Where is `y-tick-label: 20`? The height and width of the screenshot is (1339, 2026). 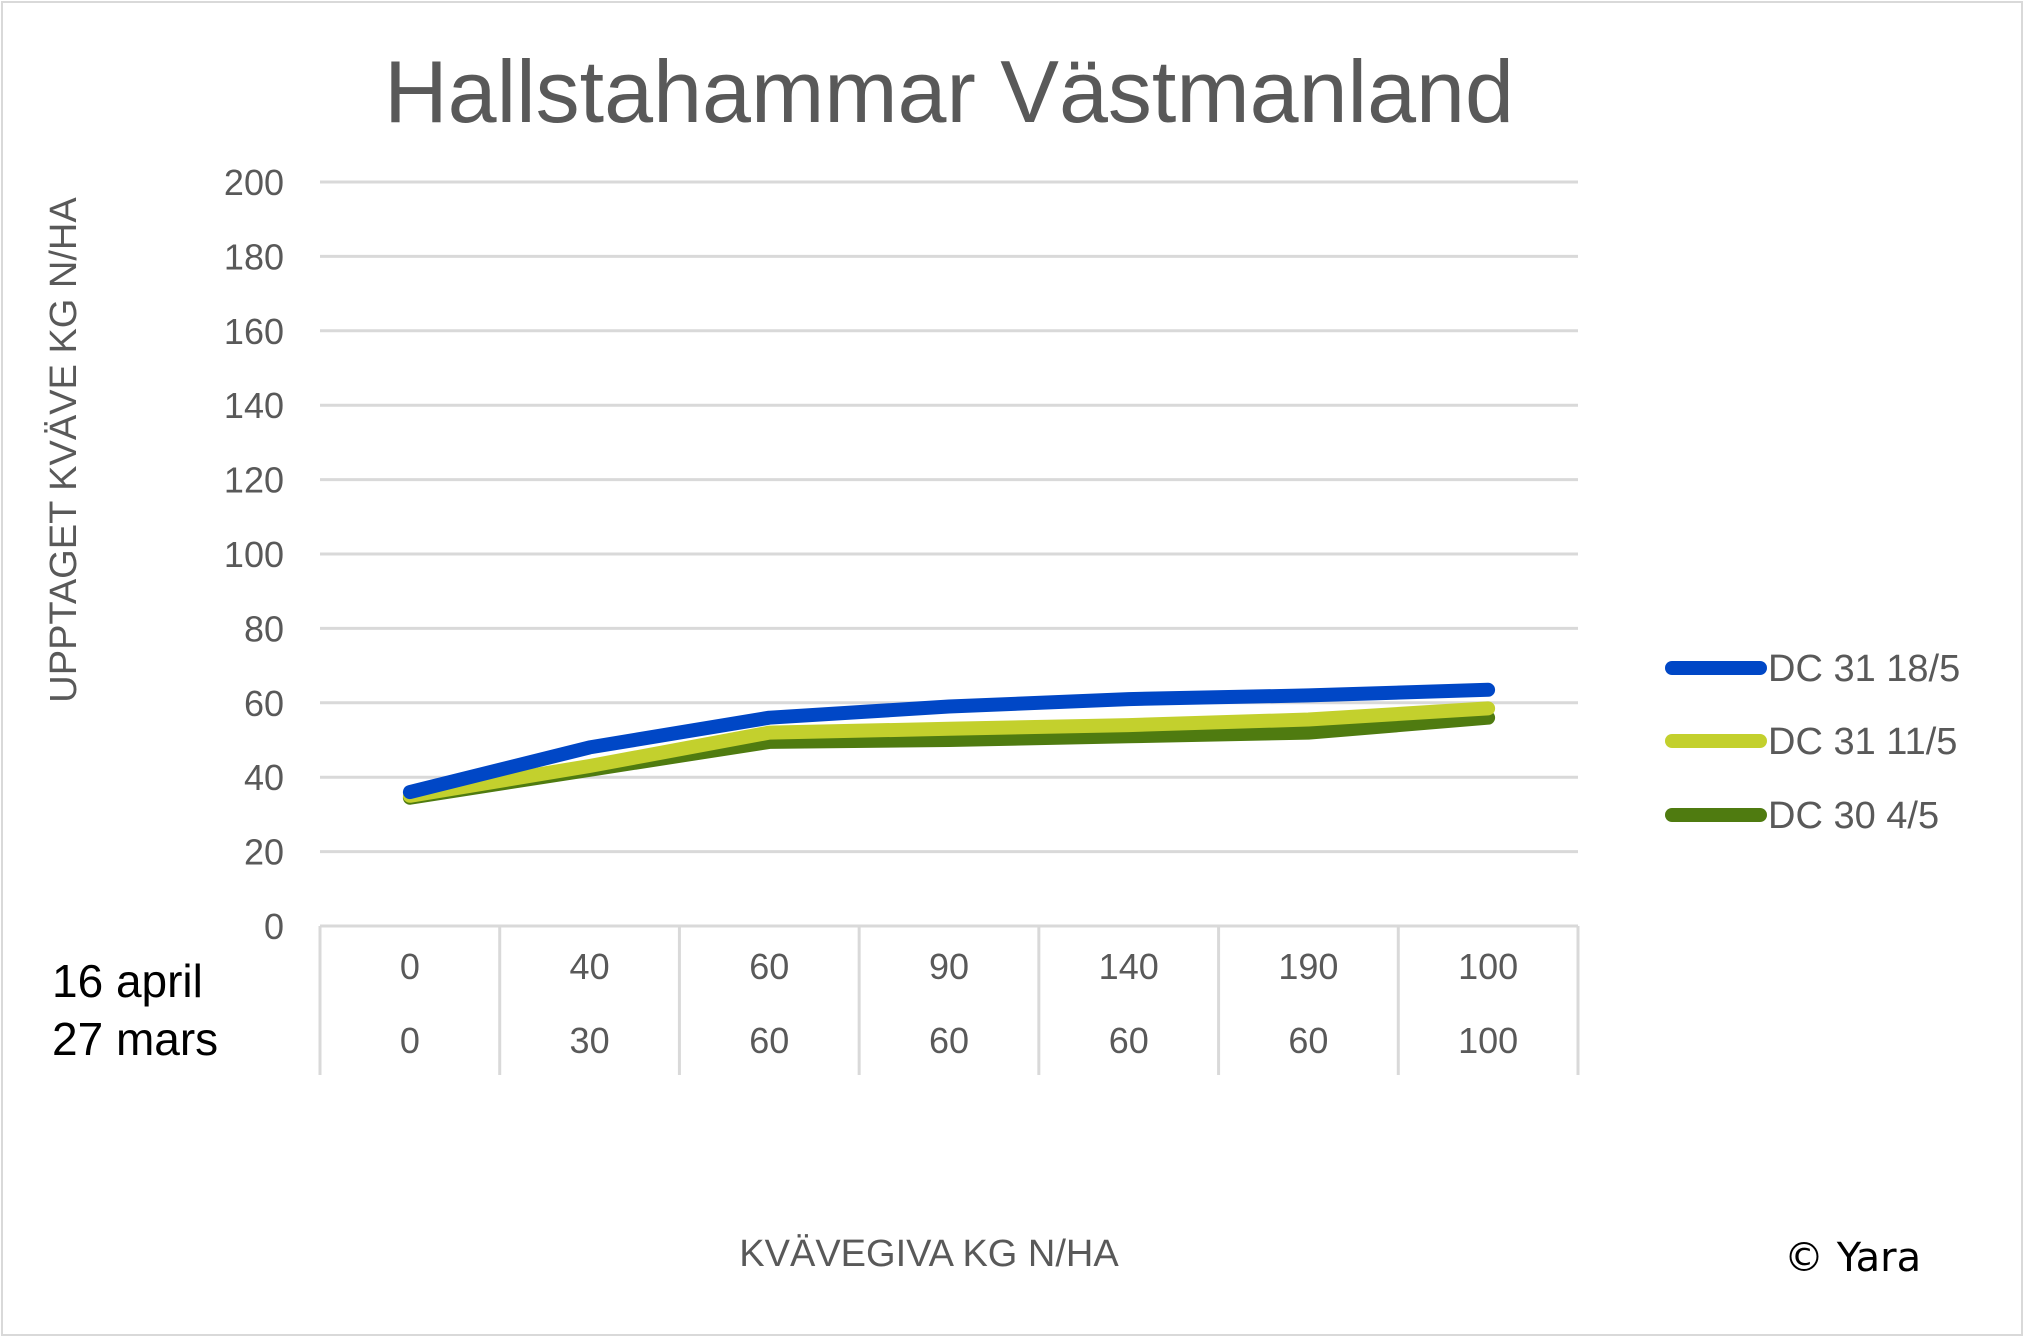
y-tick-label: 20 is located at coordinates (264, 852).